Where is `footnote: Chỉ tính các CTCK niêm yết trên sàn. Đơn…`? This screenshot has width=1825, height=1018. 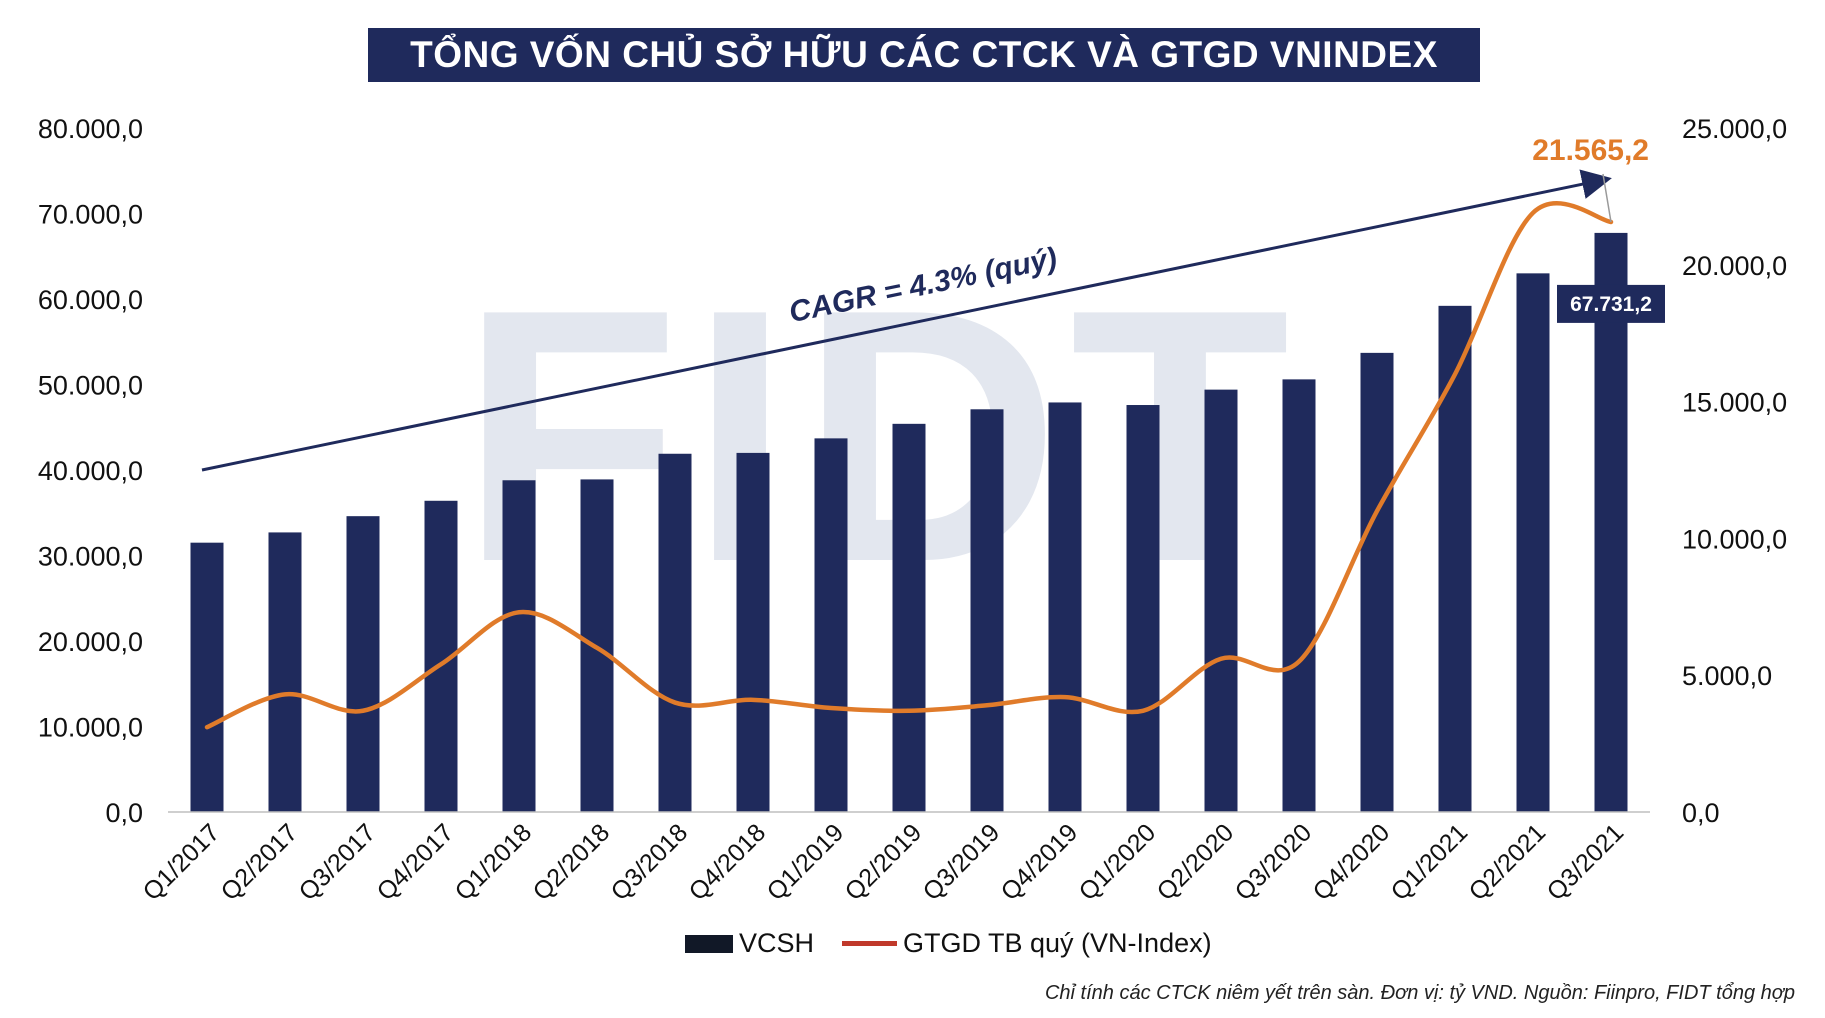 footnote: Chỉ tính các CTCK niêm yết trên sàn. Đơn… is located at coordinates (1419, 993).